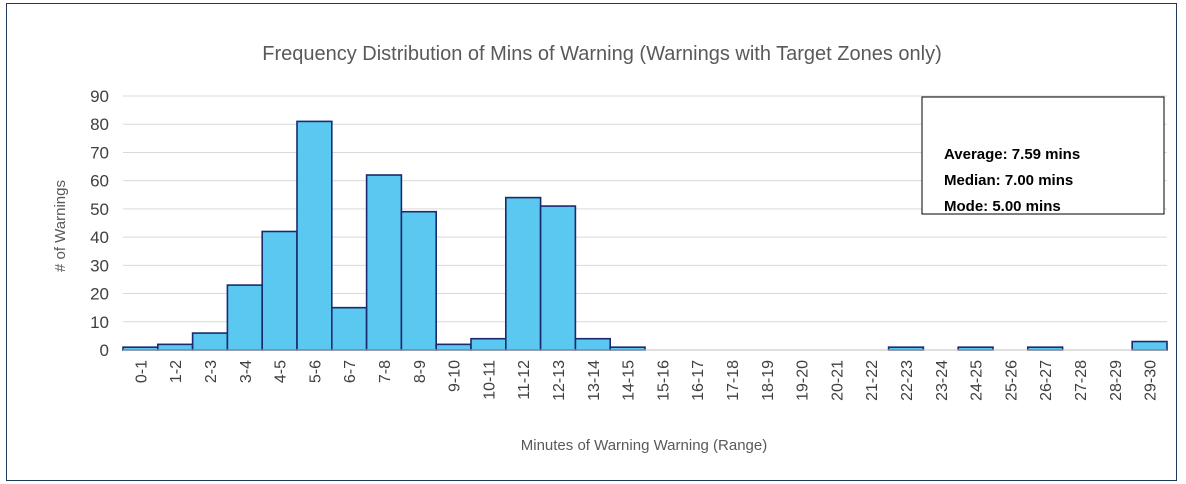 This screenshot has width=1186, height=484. I want to click on y-tick-label: 20, so click(99, 294).